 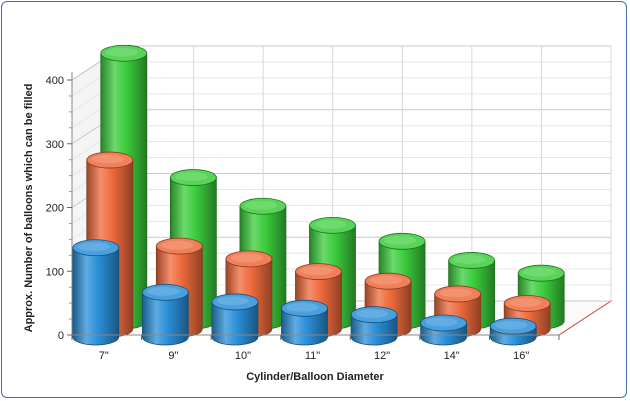 I want to click on y-tick-label: 0, so click(x=61, y=336).